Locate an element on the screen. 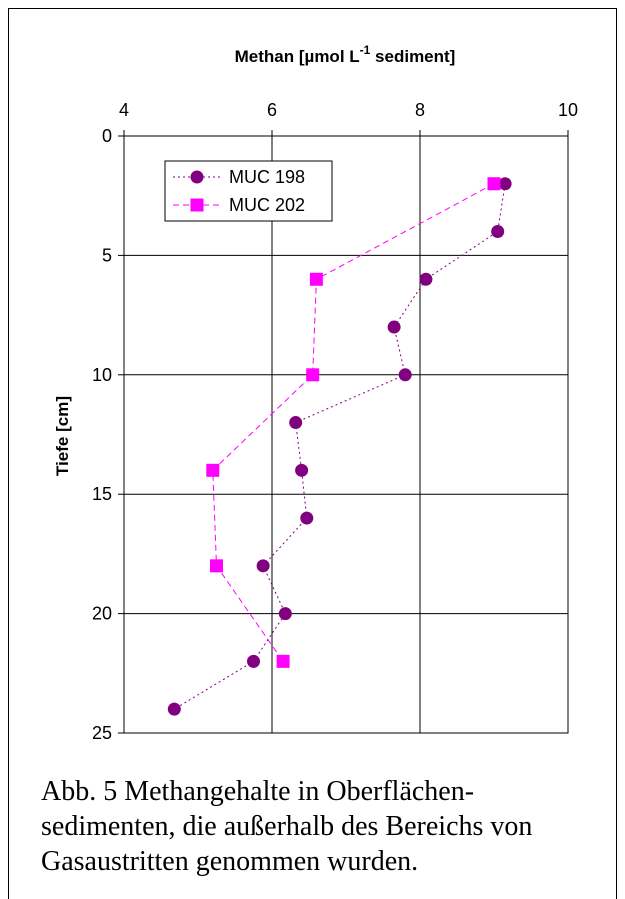  y-tick-label: 5 is located at coordinates (107, 255).